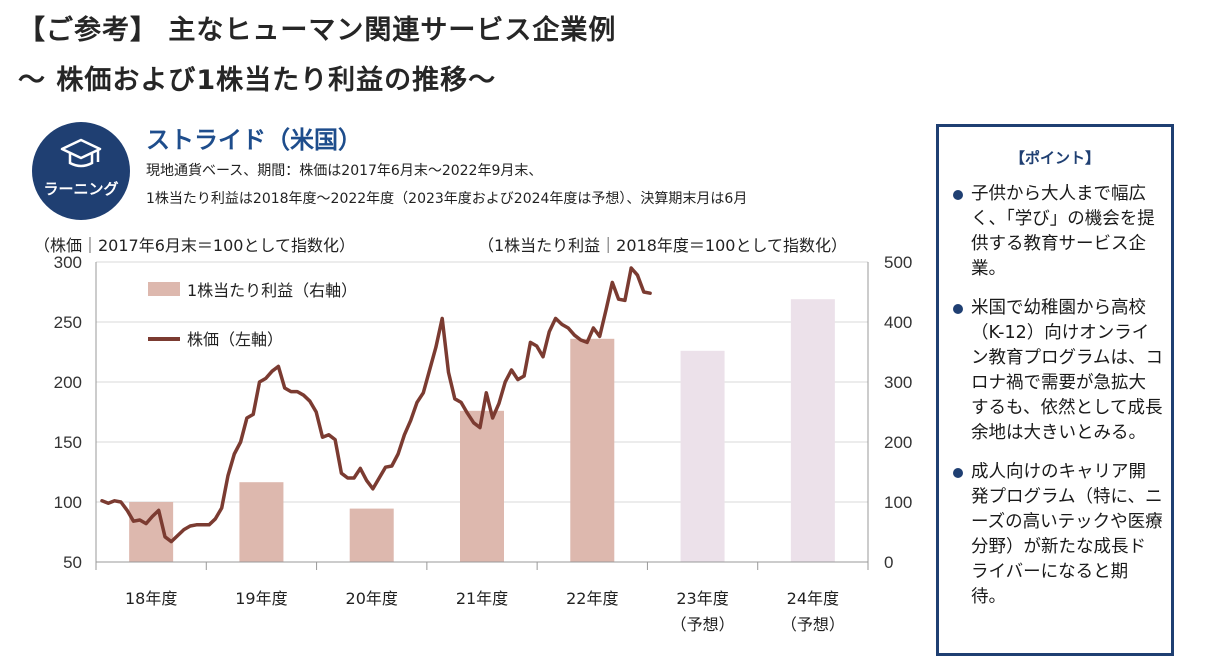  What do you see at coordinates (252, 315) in the screenshot?
I see `legend: 1株当たり利益（右軸） 株価（左軸）` at bounding box center [252, 315].